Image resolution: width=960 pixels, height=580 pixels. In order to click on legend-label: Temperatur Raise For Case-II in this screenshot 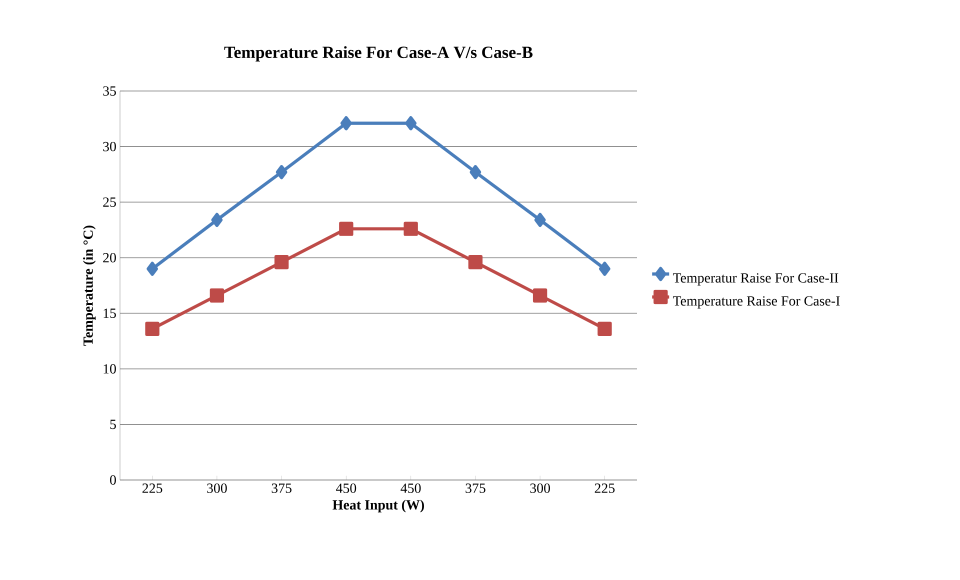, I will do `click(755, 279)`.